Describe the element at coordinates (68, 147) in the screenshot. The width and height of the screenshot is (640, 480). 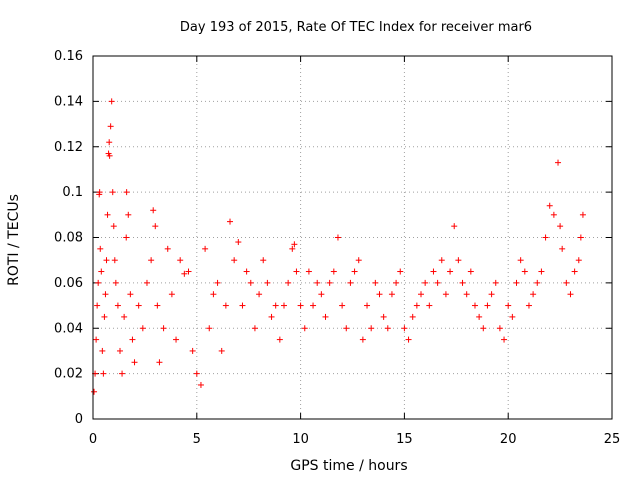
I see `y-tick-label: 0.12` at that location.